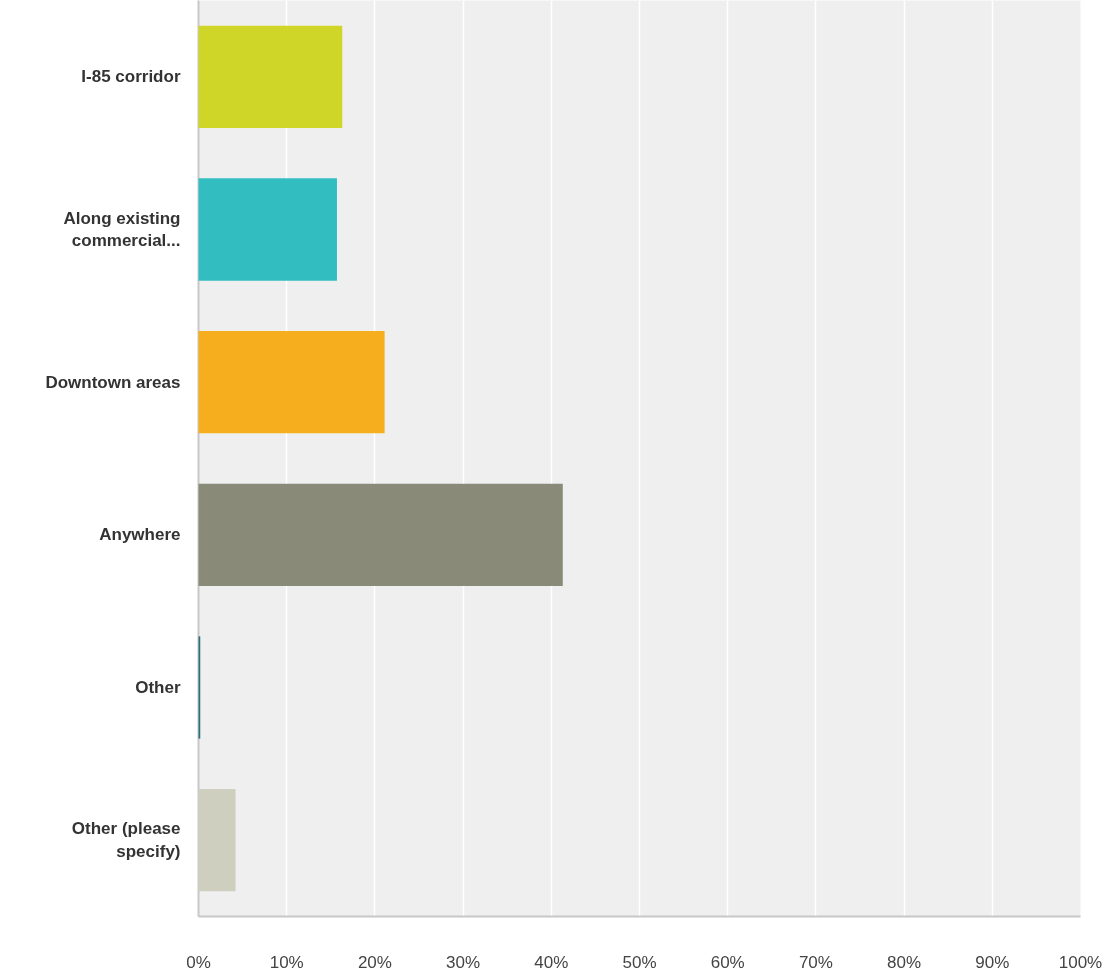 The width and height of the screenshot is (1110, 976). What do you see at coordinates (131, 77) in the screenshot?
I see `y-tick-label: I-85 corridor` at bounding box center [131, 77].